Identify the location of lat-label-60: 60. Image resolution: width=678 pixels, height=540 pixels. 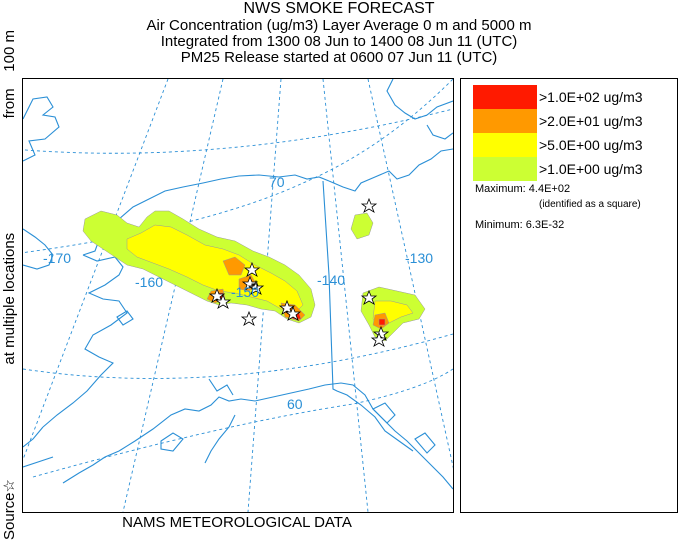
(295, 404).